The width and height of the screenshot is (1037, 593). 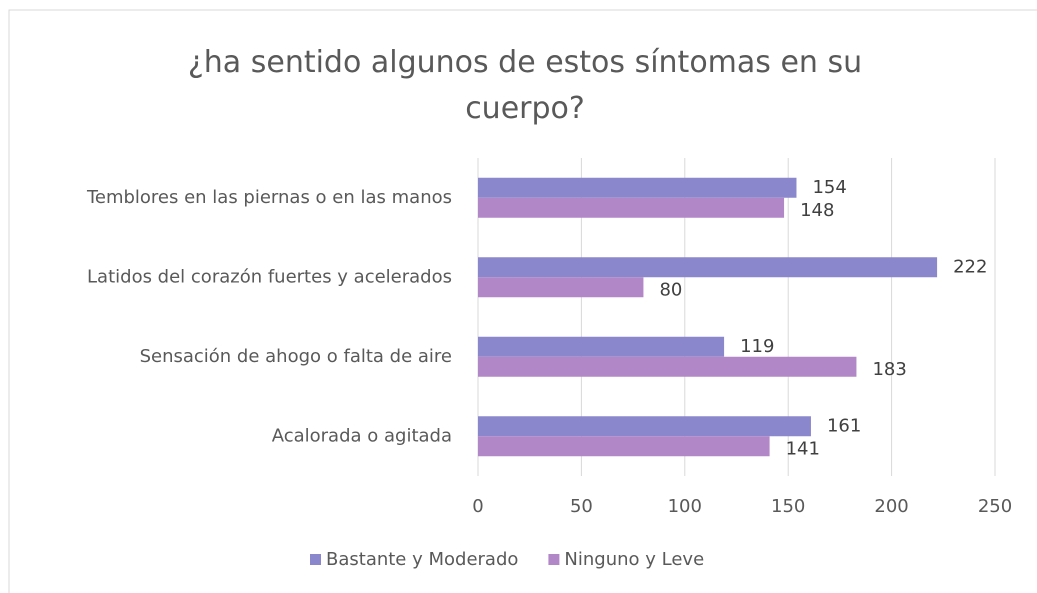 I want to click on data-label: 161, so click(x=844, y=425).